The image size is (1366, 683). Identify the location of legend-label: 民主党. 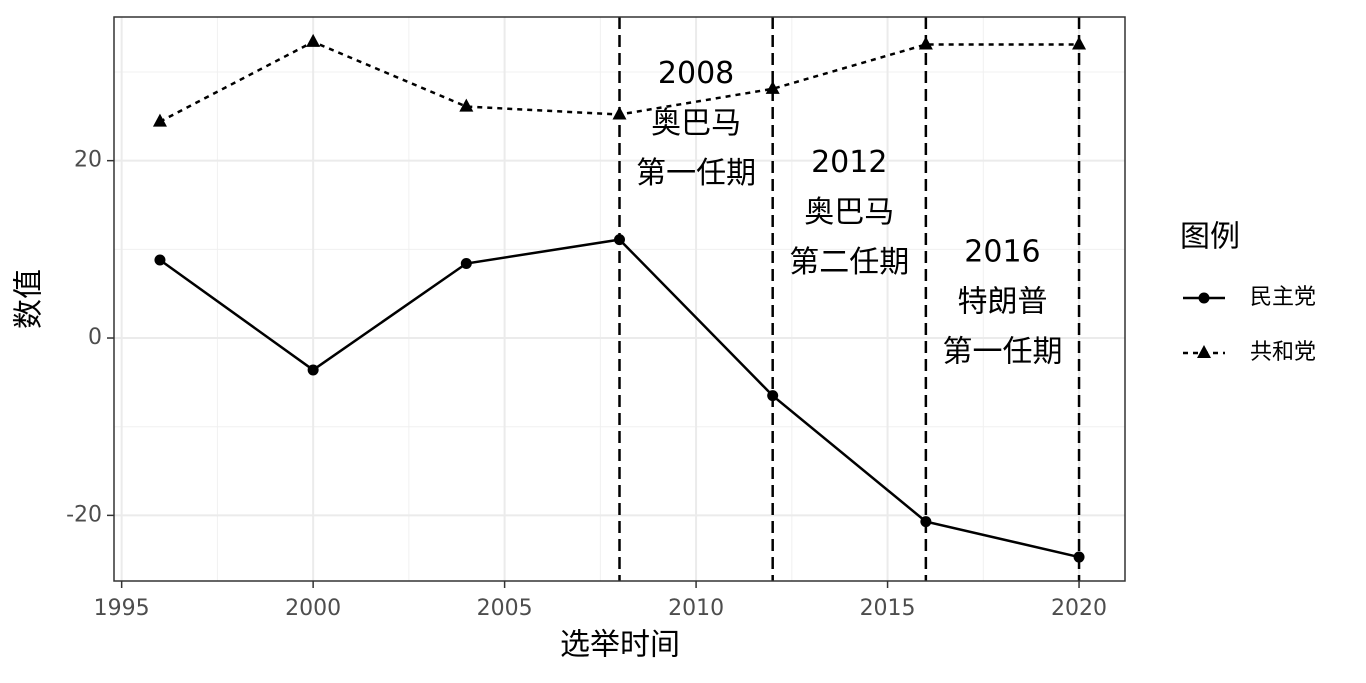
(1283, 297).